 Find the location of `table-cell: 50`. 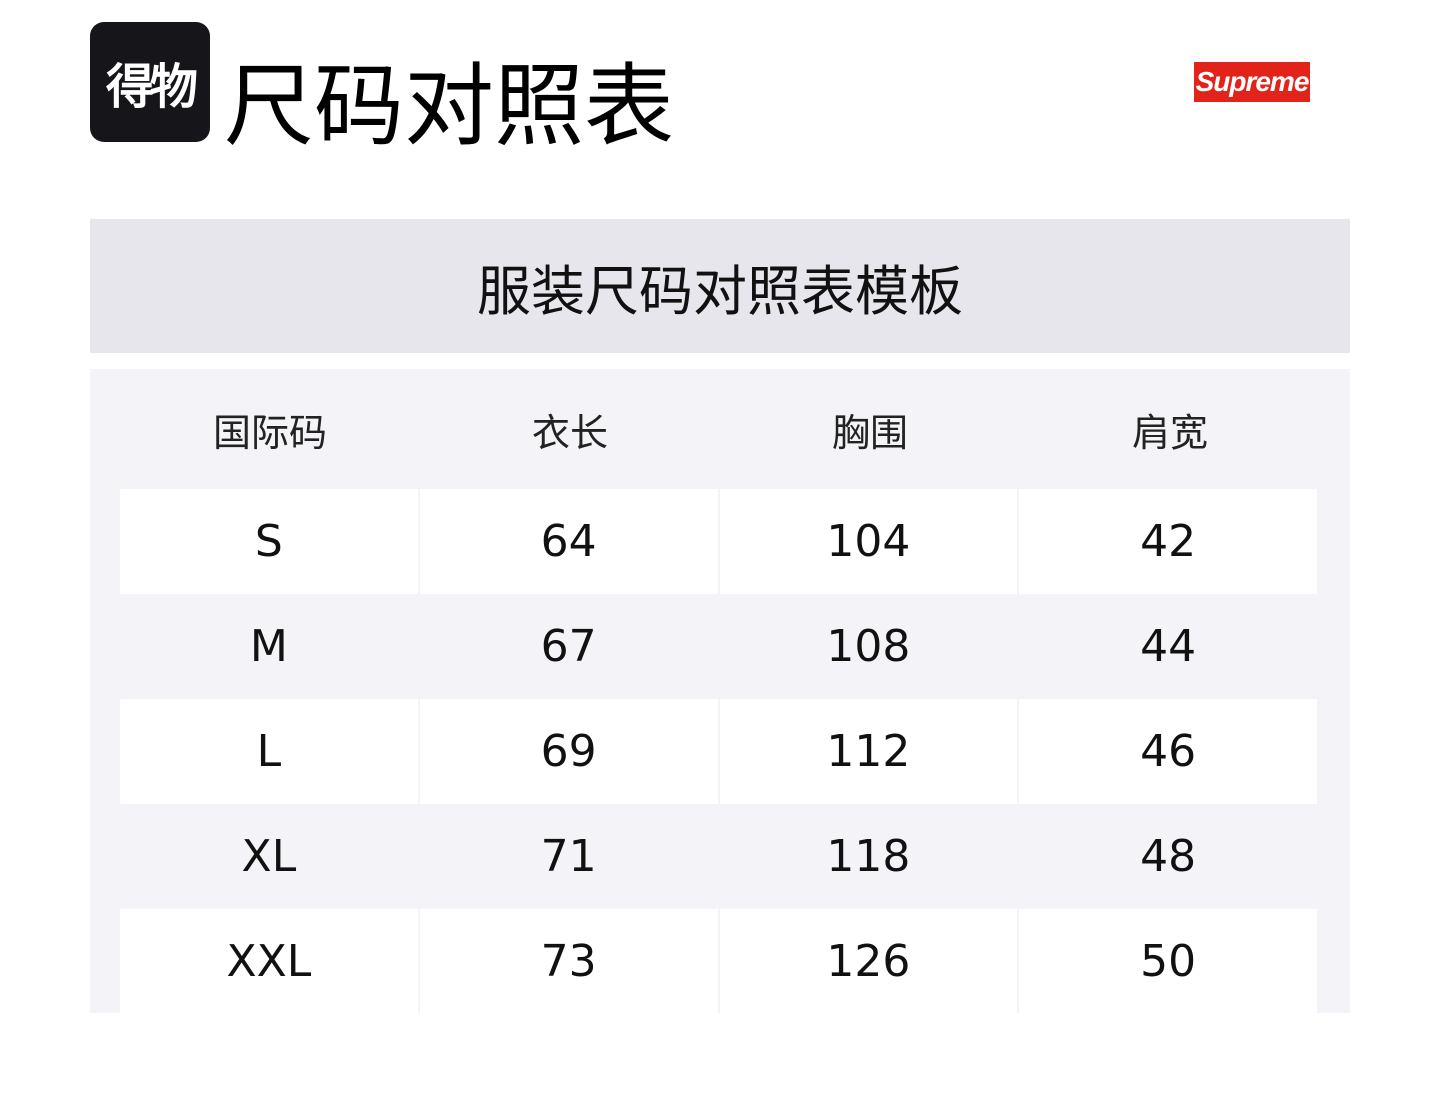

table-cell: 50 is located at coordinates (1168, 961).